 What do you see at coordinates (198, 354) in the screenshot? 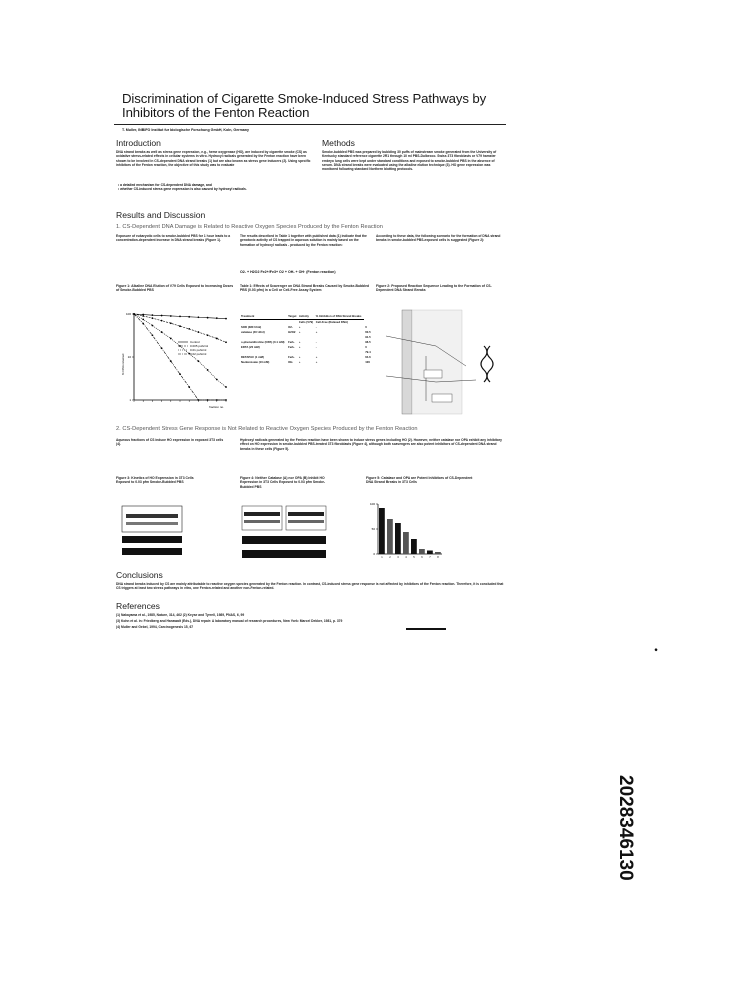
I see `legend-label: 0.02 pufs/ml` at bounding box center [198, 354].